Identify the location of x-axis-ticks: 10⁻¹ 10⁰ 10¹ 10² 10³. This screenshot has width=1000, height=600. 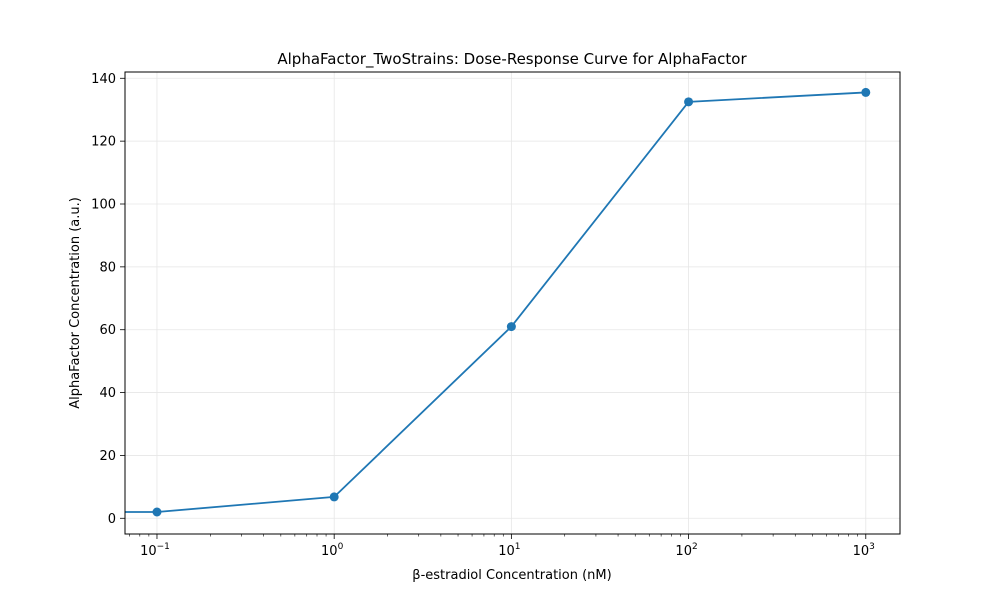
(502, 546).